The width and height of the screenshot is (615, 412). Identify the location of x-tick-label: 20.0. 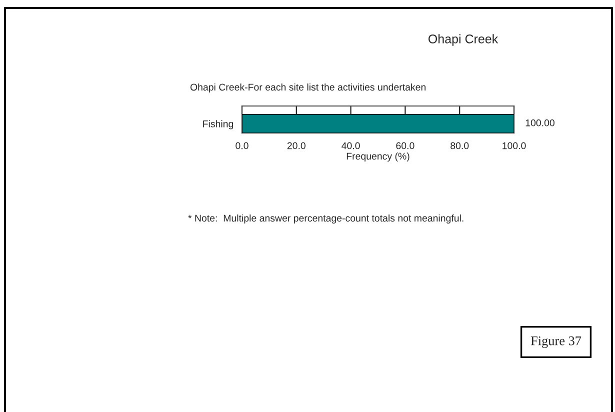
(296, 146).